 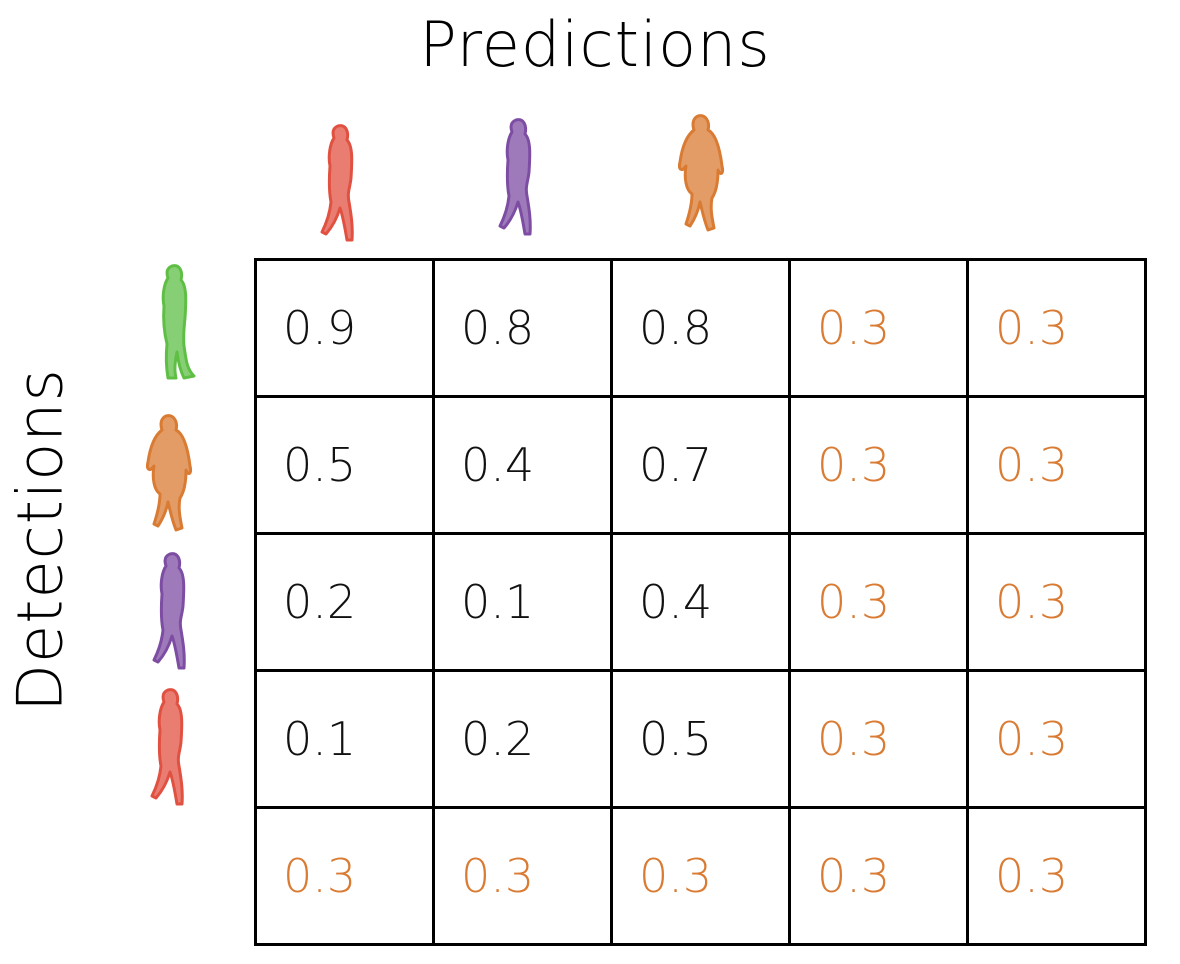 What do you see at coordinates (595, 44) in the screenshot?
I see `predictions-title: Predictions` at bounding box center [595, 44].